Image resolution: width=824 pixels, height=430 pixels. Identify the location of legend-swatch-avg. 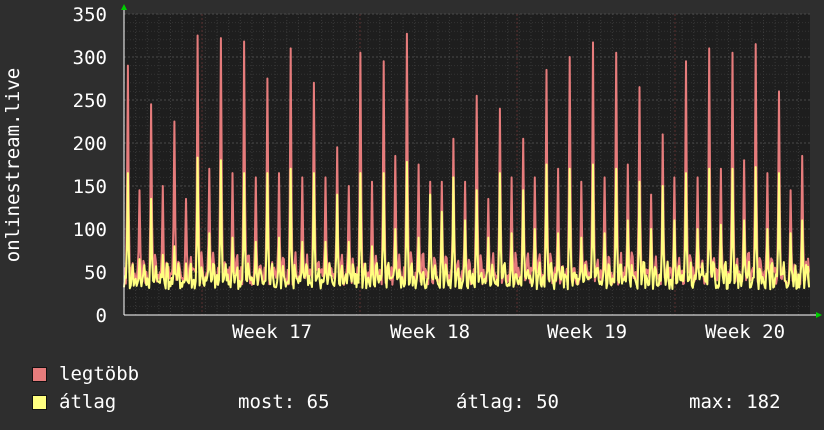
(39, 402).